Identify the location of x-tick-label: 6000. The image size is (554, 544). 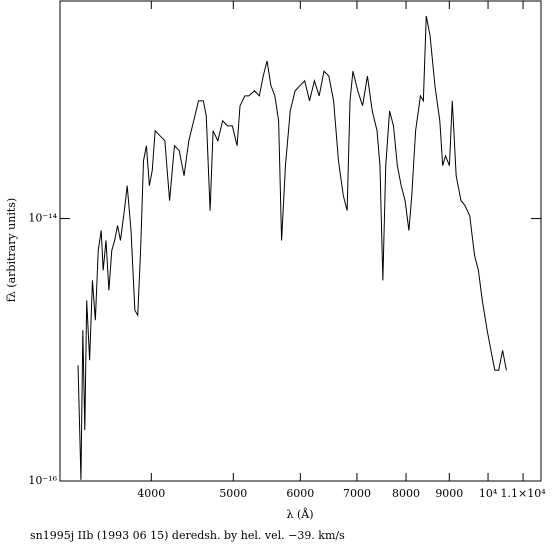
(300, 493).